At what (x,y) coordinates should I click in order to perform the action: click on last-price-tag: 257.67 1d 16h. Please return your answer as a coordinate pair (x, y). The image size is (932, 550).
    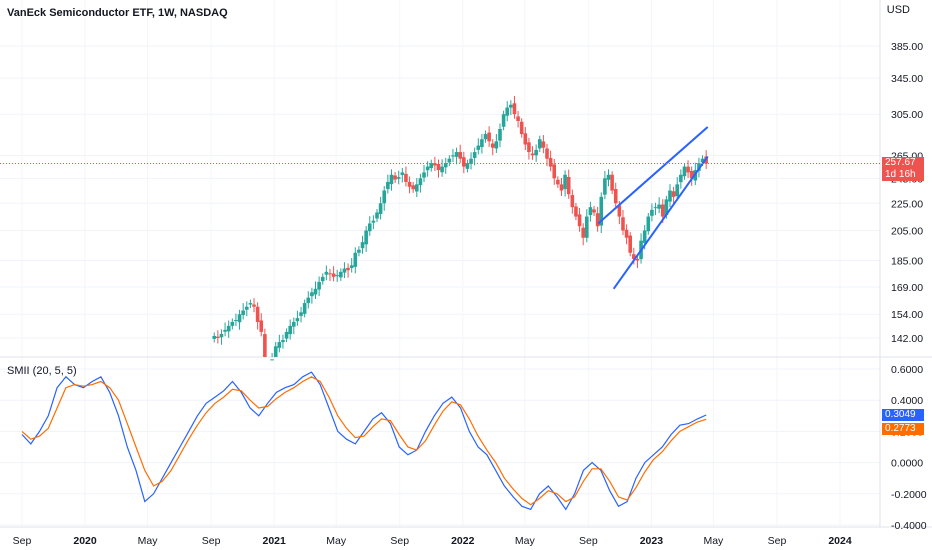
    Looking at the image, I should click on (903, 169).